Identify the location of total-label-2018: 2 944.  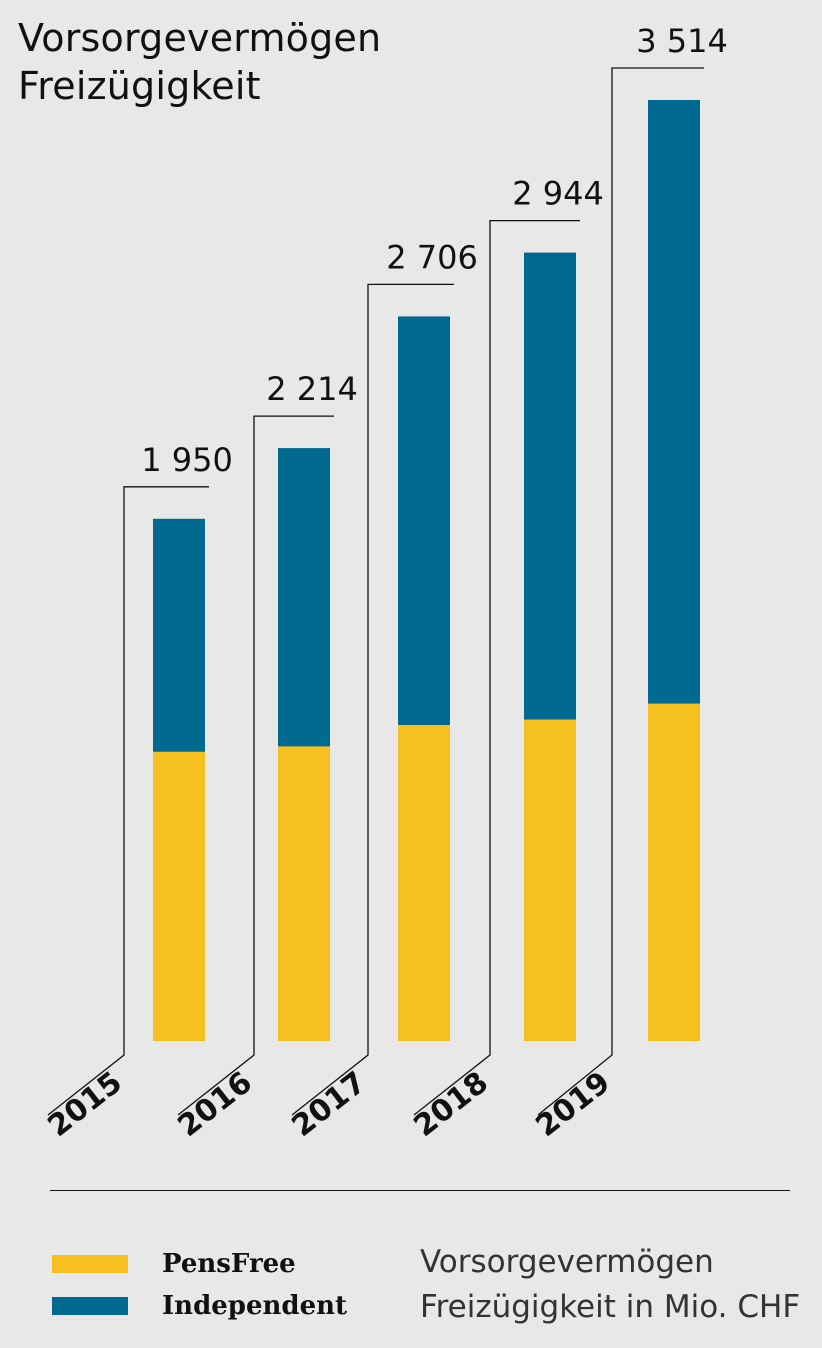
(558, 194).